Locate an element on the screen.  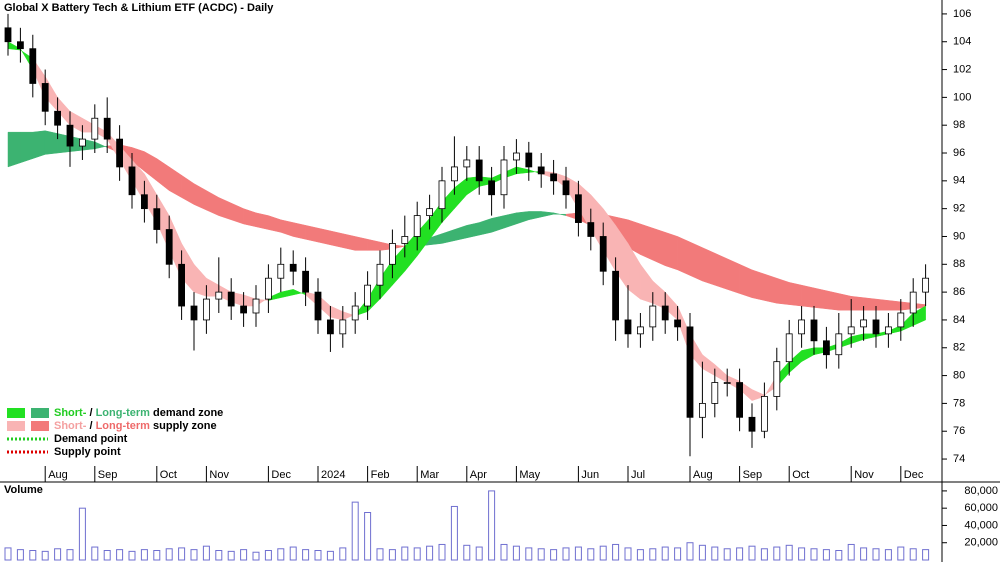
legend-text: Short- is located at coordinates (70, 426).